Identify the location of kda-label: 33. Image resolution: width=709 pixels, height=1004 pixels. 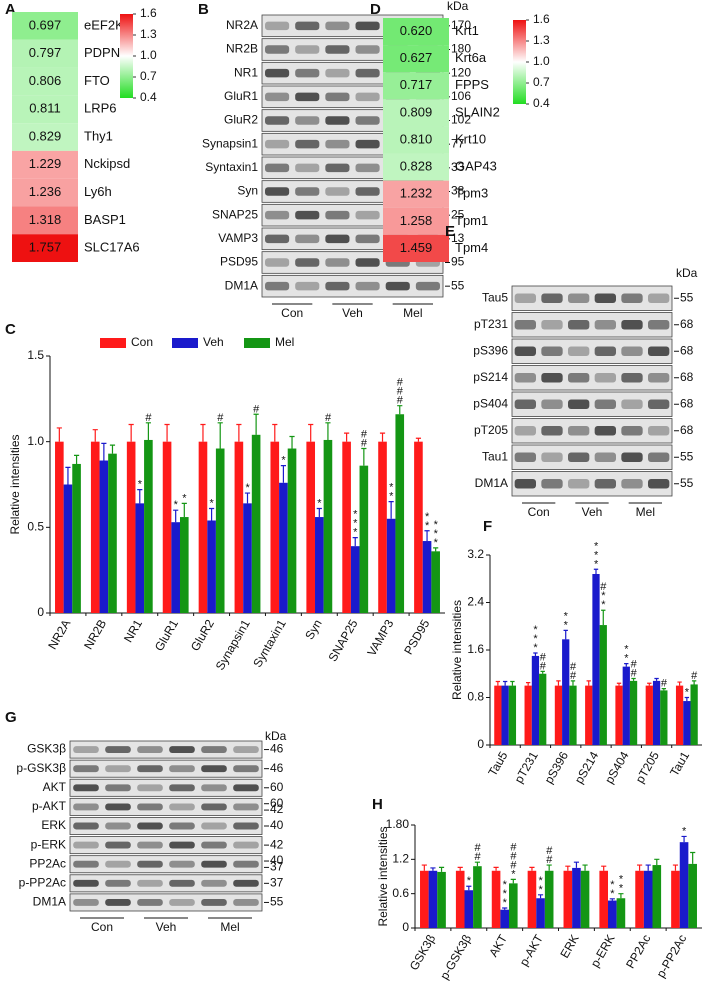
(458, 167).